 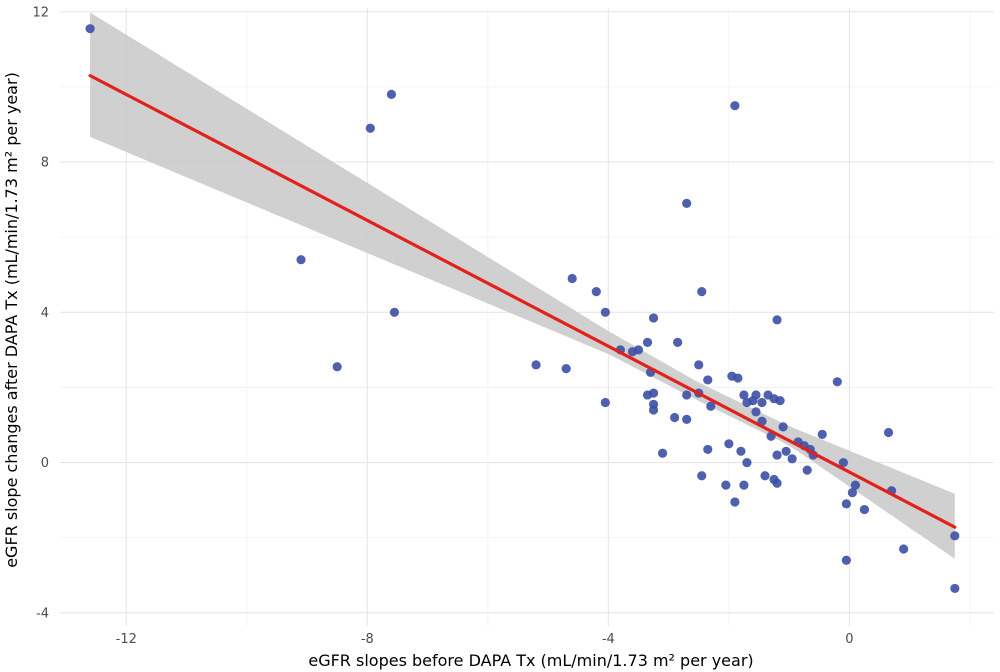 I want to click on y-axis-tick-labels: -4 0 4 8 12, so click(x=40, y=313).